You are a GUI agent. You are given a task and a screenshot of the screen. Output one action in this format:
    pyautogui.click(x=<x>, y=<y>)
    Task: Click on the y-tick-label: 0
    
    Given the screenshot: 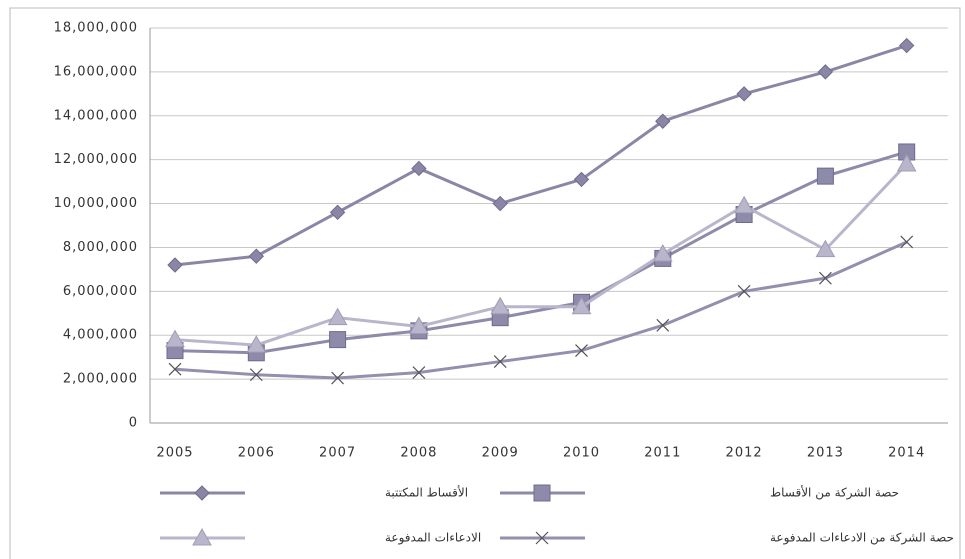 What is the action you would take?
    pyautogui.click(x=133, y=423)
    